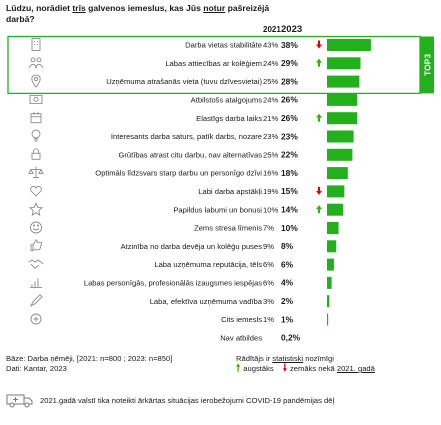  Describe the element at coordinates (289, 191) in the screenshot. I see `value-2023: 15%` at that location.